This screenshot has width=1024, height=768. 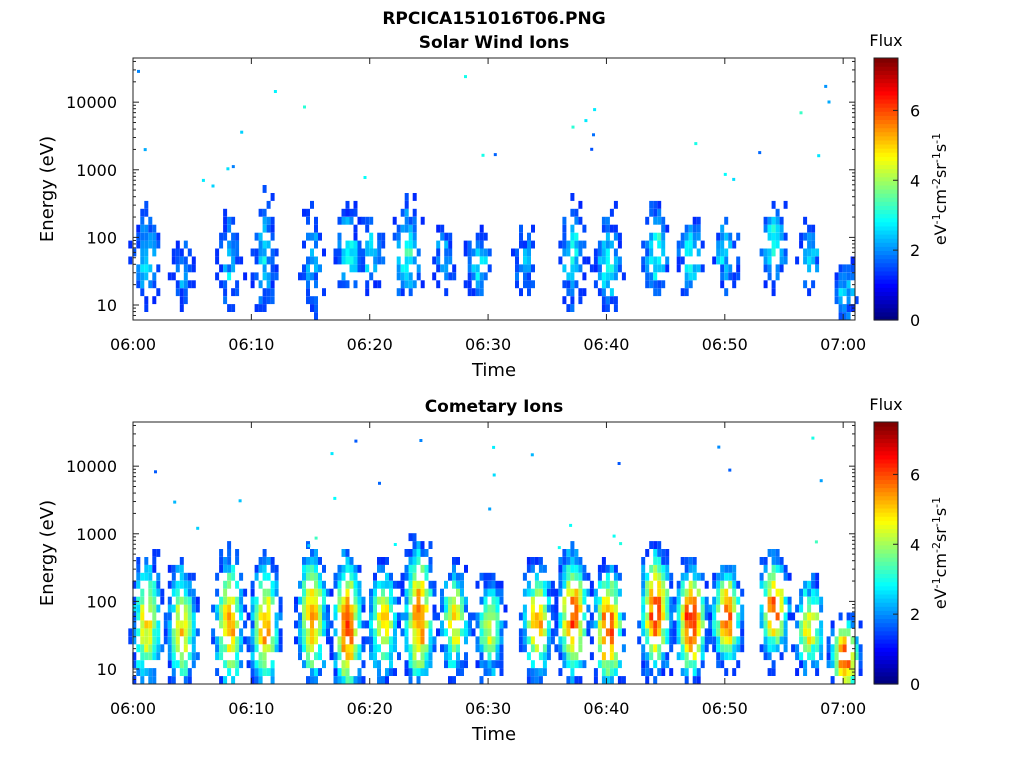 I want to click on colorbar, so click(x=886, y=189).